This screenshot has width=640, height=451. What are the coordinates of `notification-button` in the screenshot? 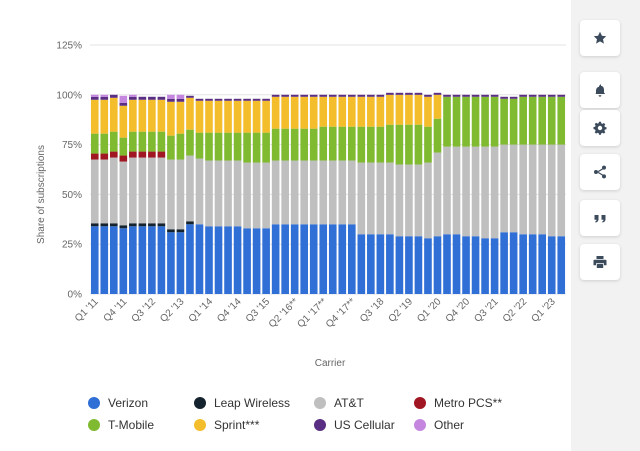 It's located at (600, 90).